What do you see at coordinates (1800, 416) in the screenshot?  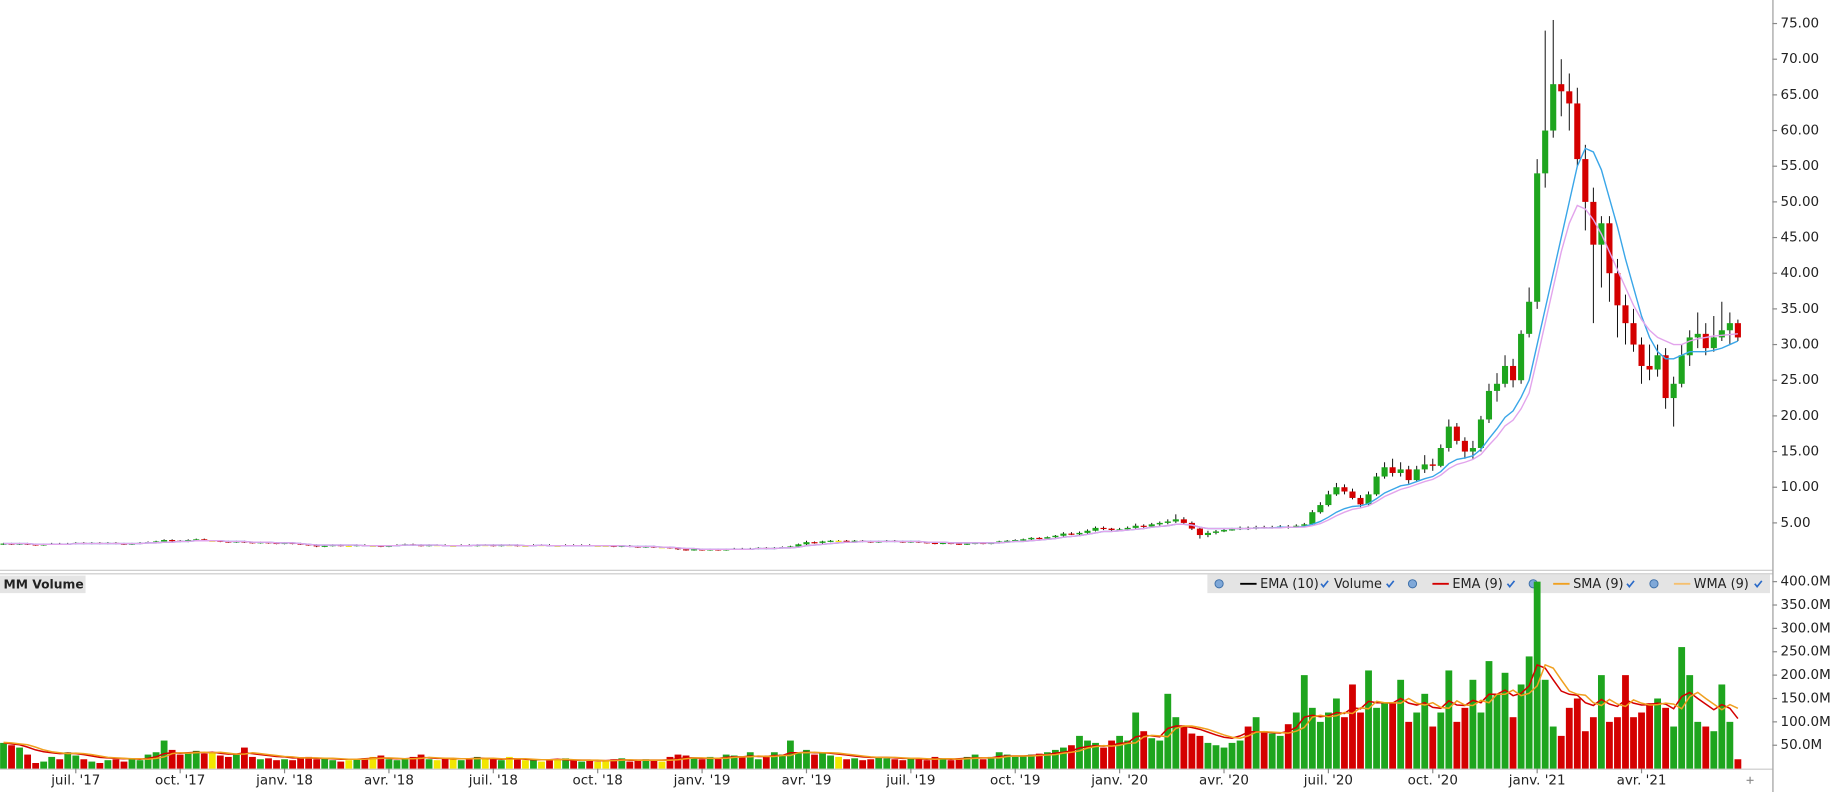 I see `y-tick-label: 20.00` at bounding box center [1800, 416].